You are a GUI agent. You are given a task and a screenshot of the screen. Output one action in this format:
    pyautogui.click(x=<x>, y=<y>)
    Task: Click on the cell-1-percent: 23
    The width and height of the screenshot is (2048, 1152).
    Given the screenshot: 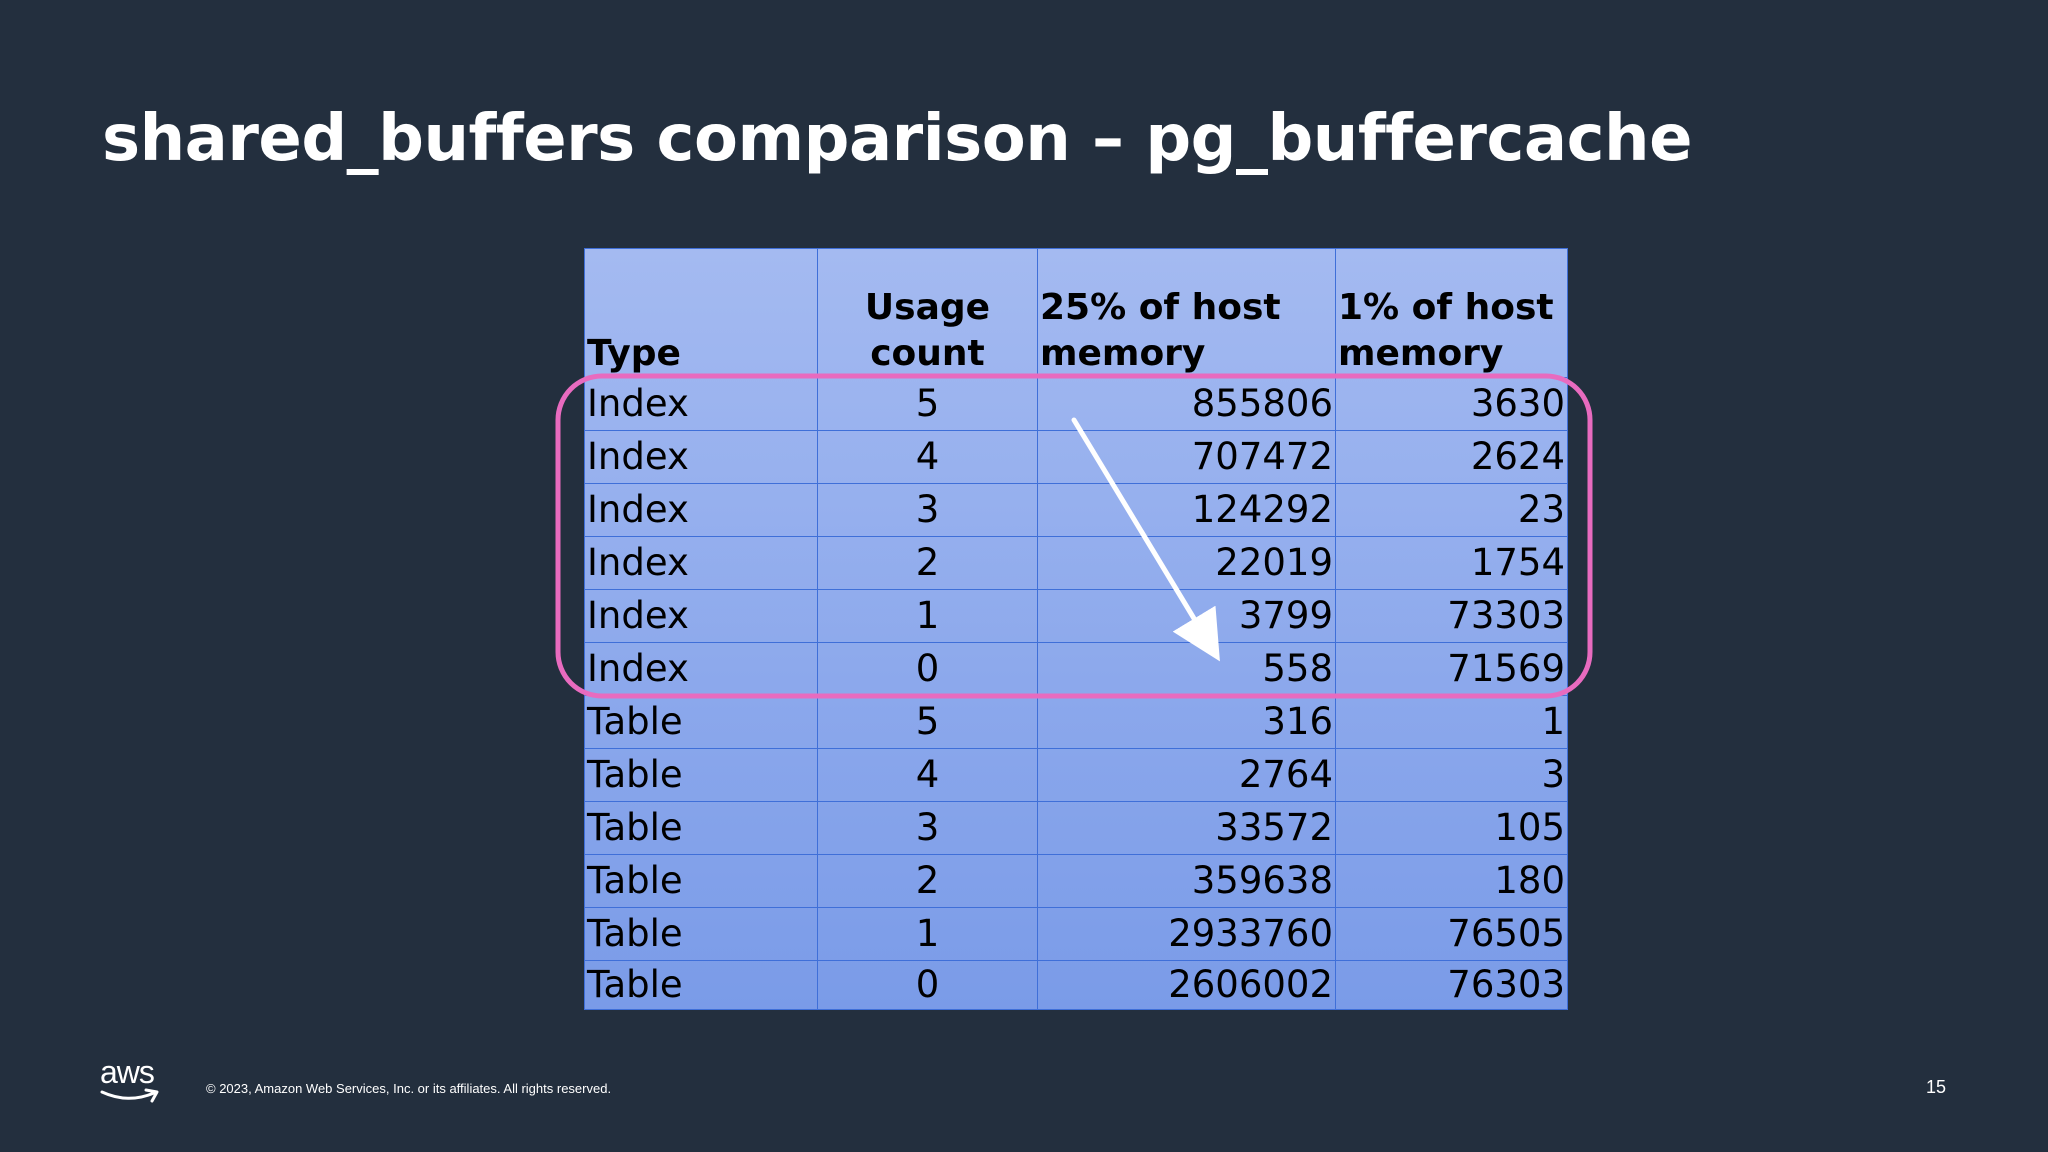 What is the action you would take?
    pyautogui.click(x=1451, y=510)
    